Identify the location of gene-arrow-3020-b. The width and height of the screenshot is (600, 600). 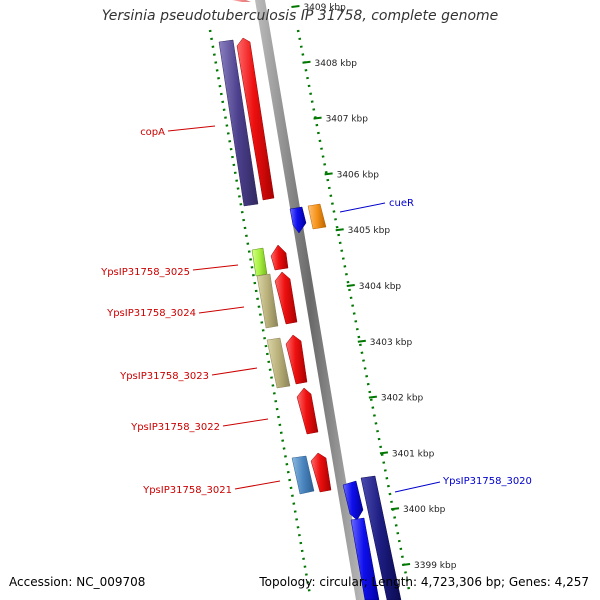
(365, 558).